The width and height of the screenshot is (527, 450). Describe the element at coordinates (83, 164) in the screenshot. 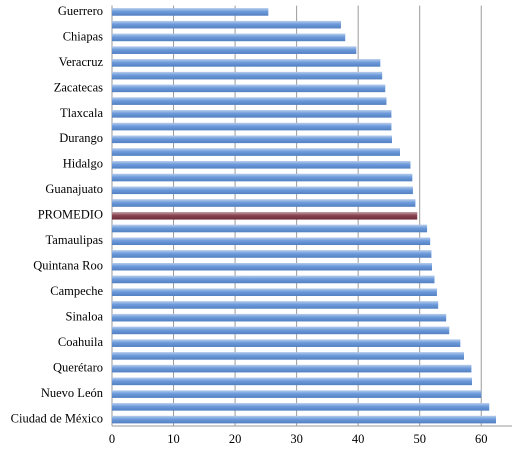

I see `y-tick-label: Hidalgo` at that location.